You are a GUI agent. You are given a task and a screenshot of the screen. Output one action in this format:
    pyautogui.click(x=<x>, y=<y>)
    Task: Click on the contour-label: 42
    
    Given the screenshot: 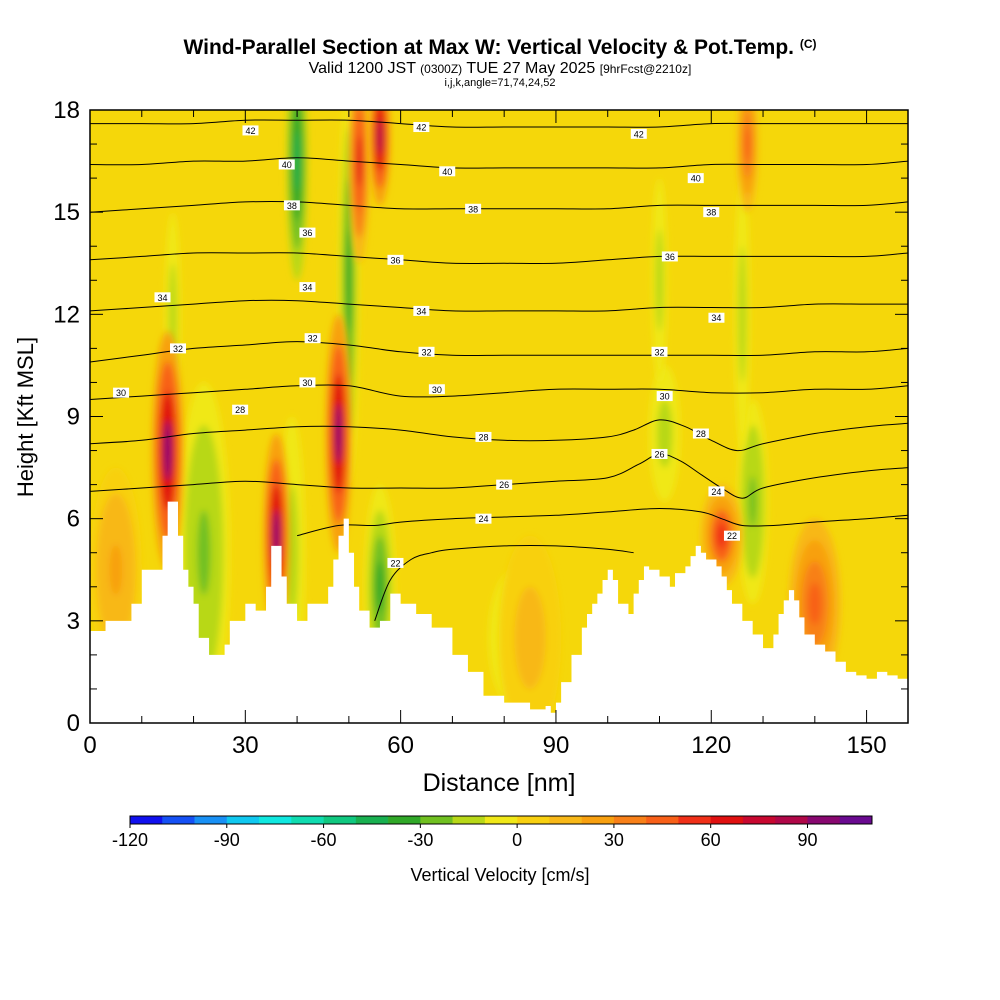 What is the action you would take?
    pyautogui.click(x=421, y=127)
    